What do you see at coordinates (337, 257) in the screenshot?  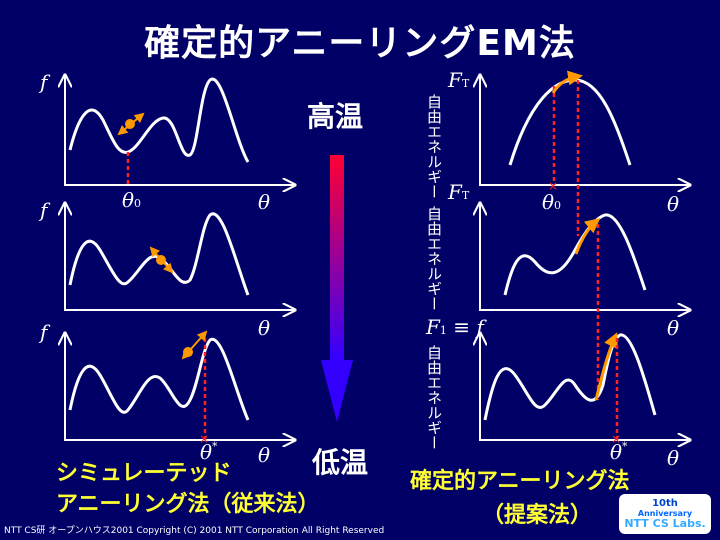 I see `temperature-arrow-shaft` at bounding box center [337, 257].